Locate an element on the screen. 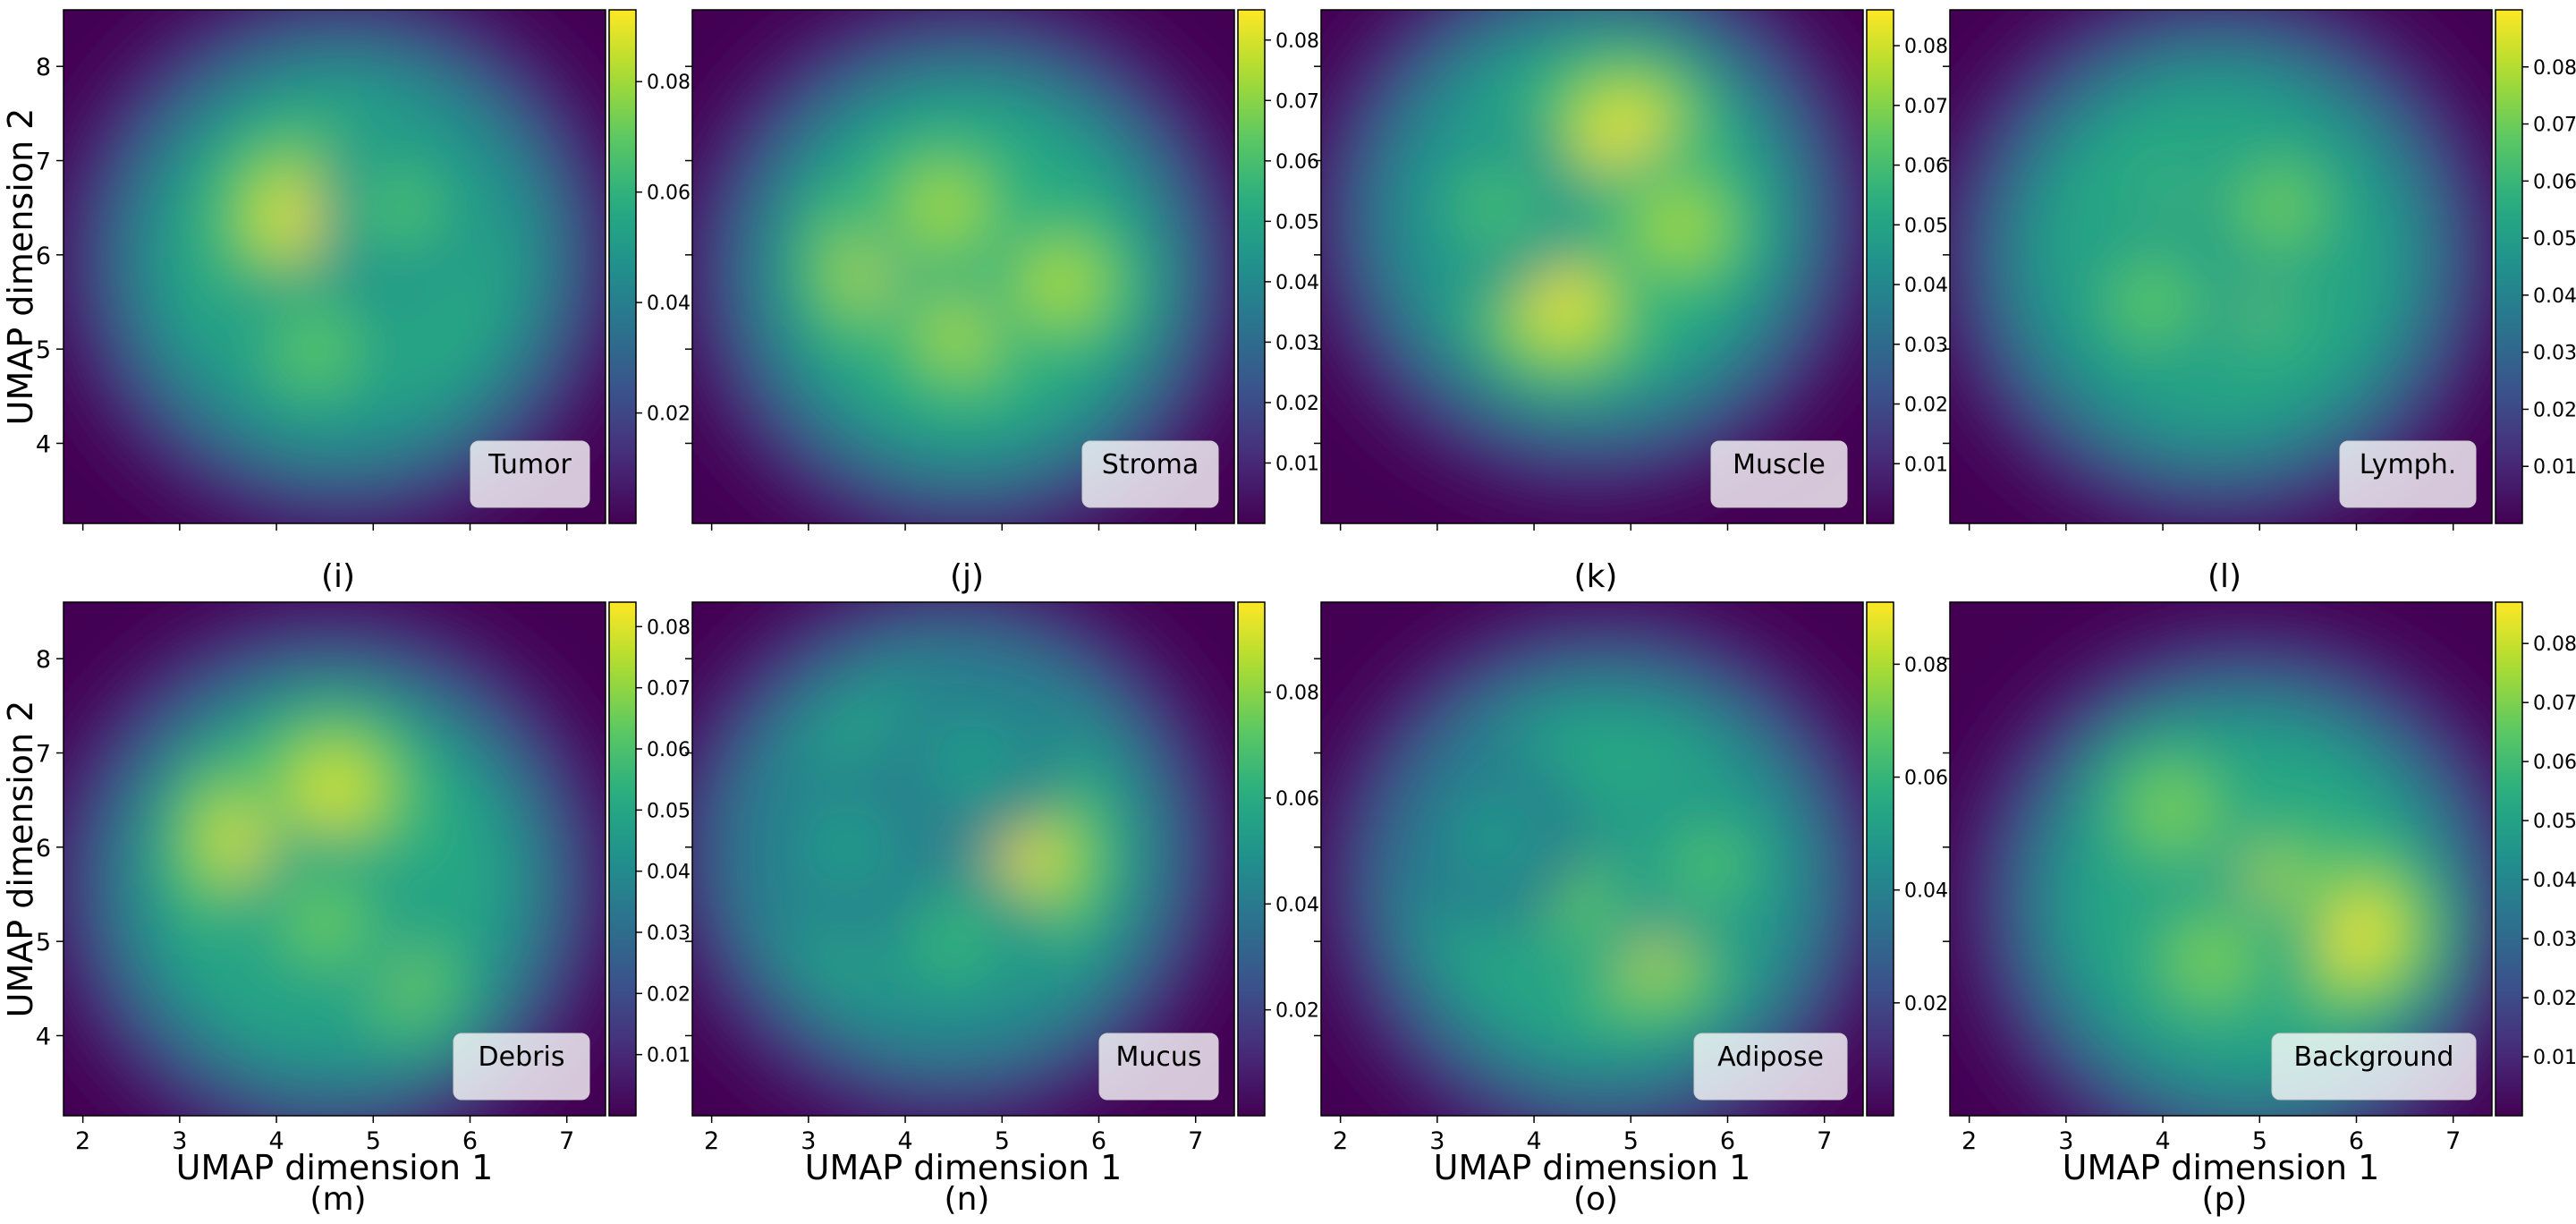 This screenshot has width=2576, height=1224. panel-caption-n: (n) is located at coordinates (967, 1200).